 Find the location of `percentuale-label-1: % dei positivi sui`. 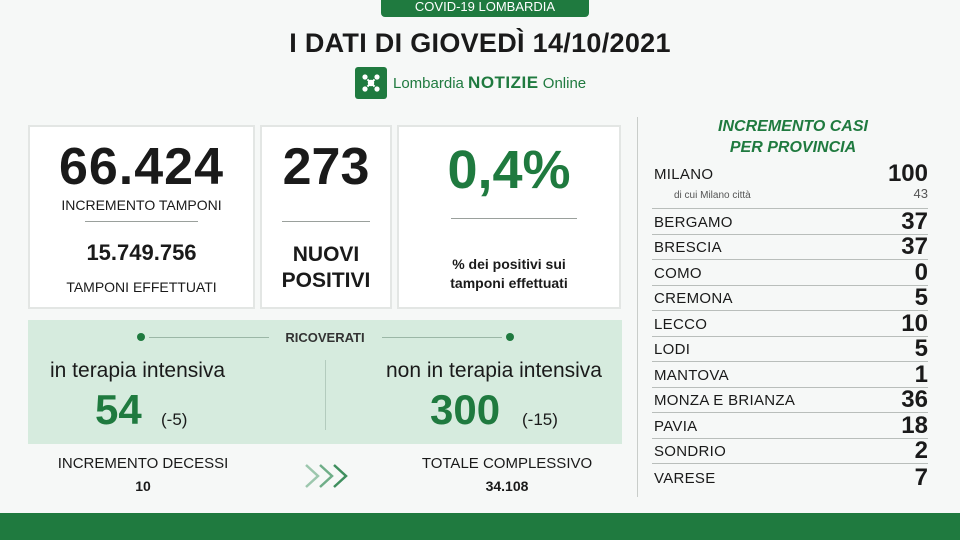

percentuale-label-1: % dei positivi sui is located at coordinates (509, 264).